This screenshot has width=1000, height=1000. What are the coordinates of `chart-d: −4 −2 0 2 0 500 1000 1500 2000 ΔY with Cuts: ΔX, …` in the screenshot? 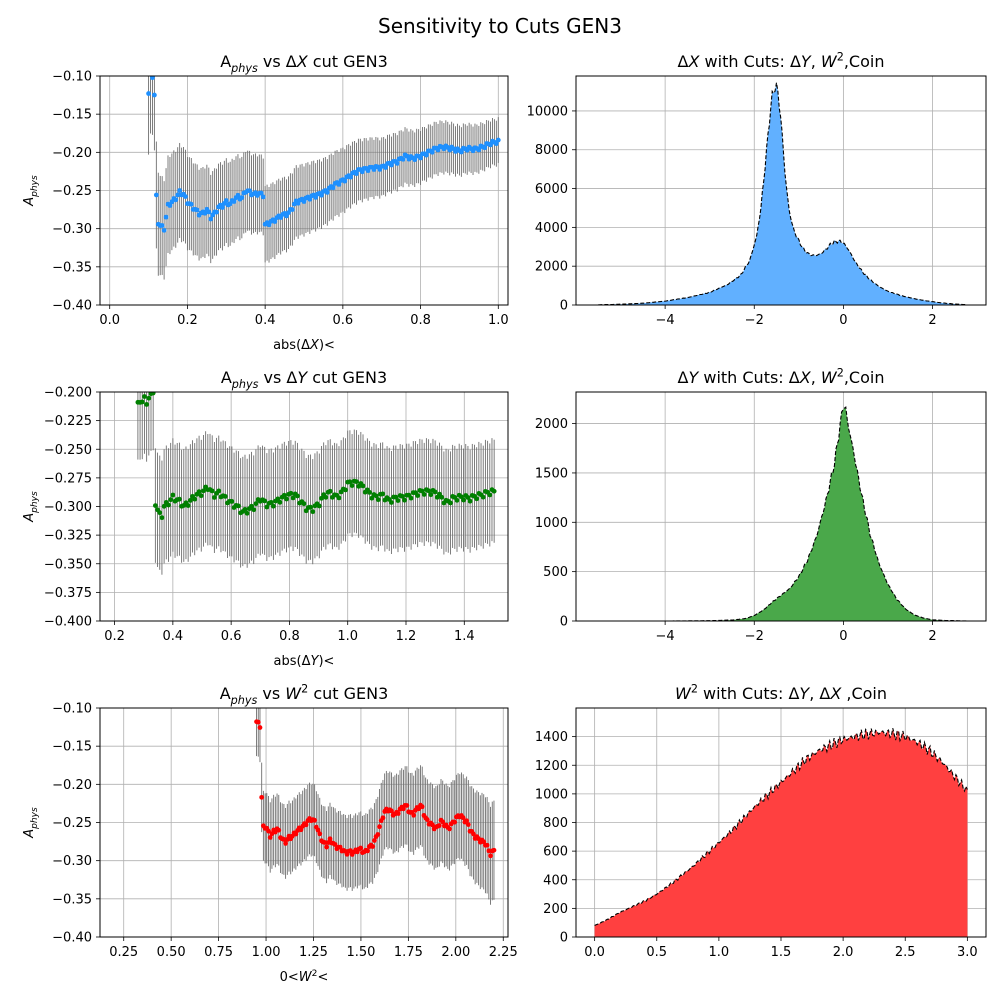 It's located at (761, 505).